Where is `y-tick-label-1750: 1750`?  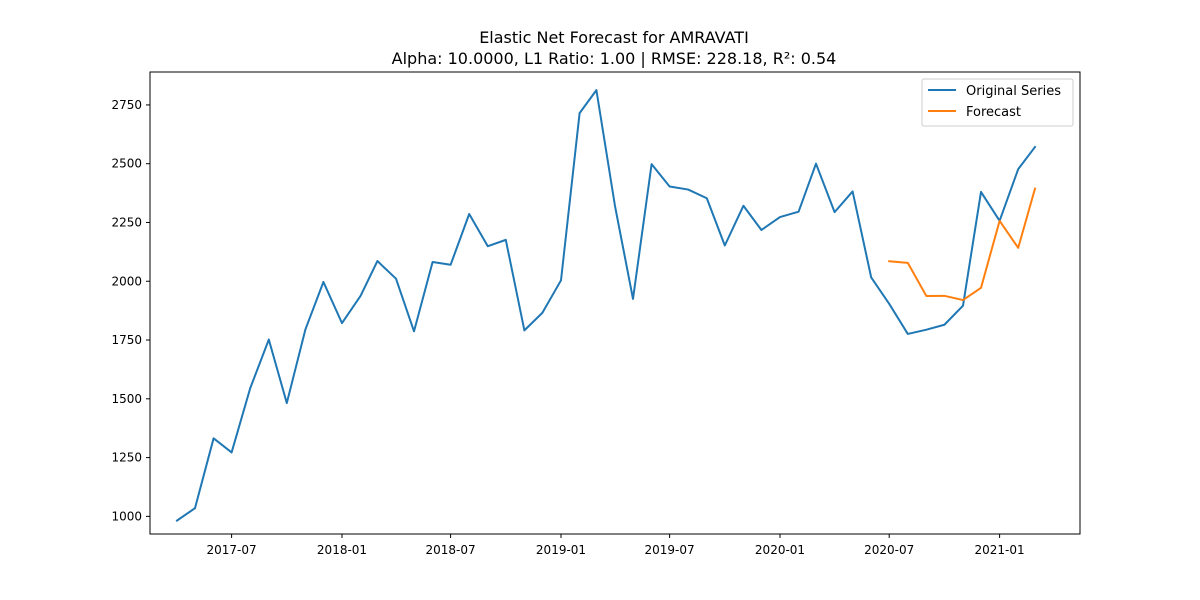
y-tick-label-1750: 1750 is located at coordinates (126, 340).